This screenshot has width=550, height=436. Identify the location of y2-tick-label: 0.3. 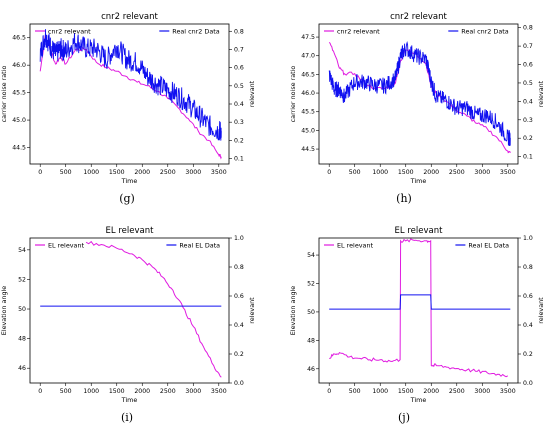
(528, 120).